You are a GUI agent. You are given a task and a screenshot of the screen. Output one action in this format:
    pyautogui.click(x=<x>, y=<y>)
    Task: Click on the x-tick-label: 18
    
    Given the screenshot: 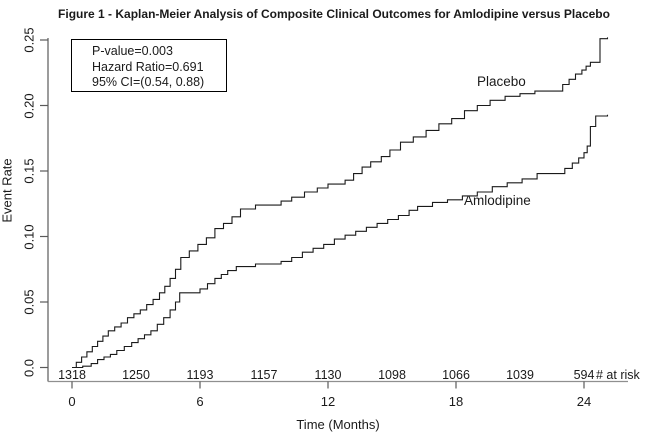 What is the action you would take?
    pyautogui.click(x=456, y=401)
    